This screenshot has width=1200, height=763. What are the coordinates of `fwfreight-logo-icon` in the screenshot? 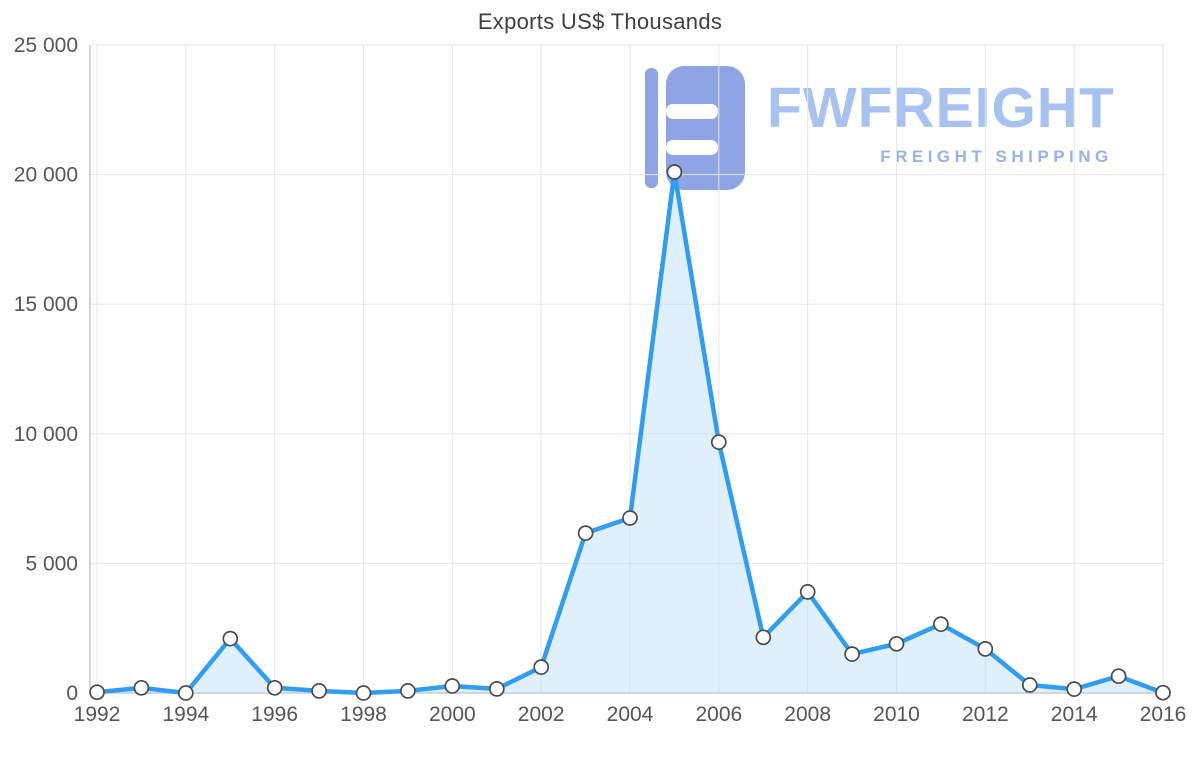 It's located at (695, 128).